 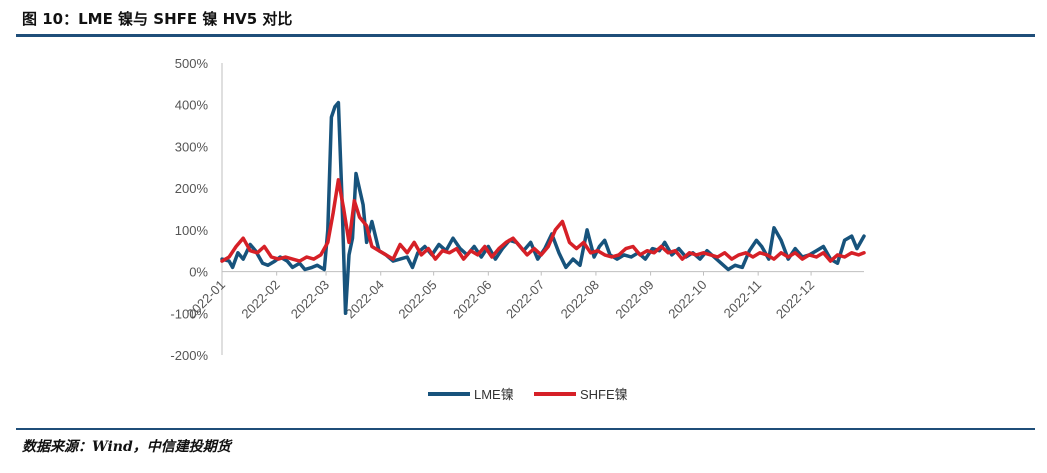 I want to click on y-tick-label: 100%, so click(x=192, y=230).